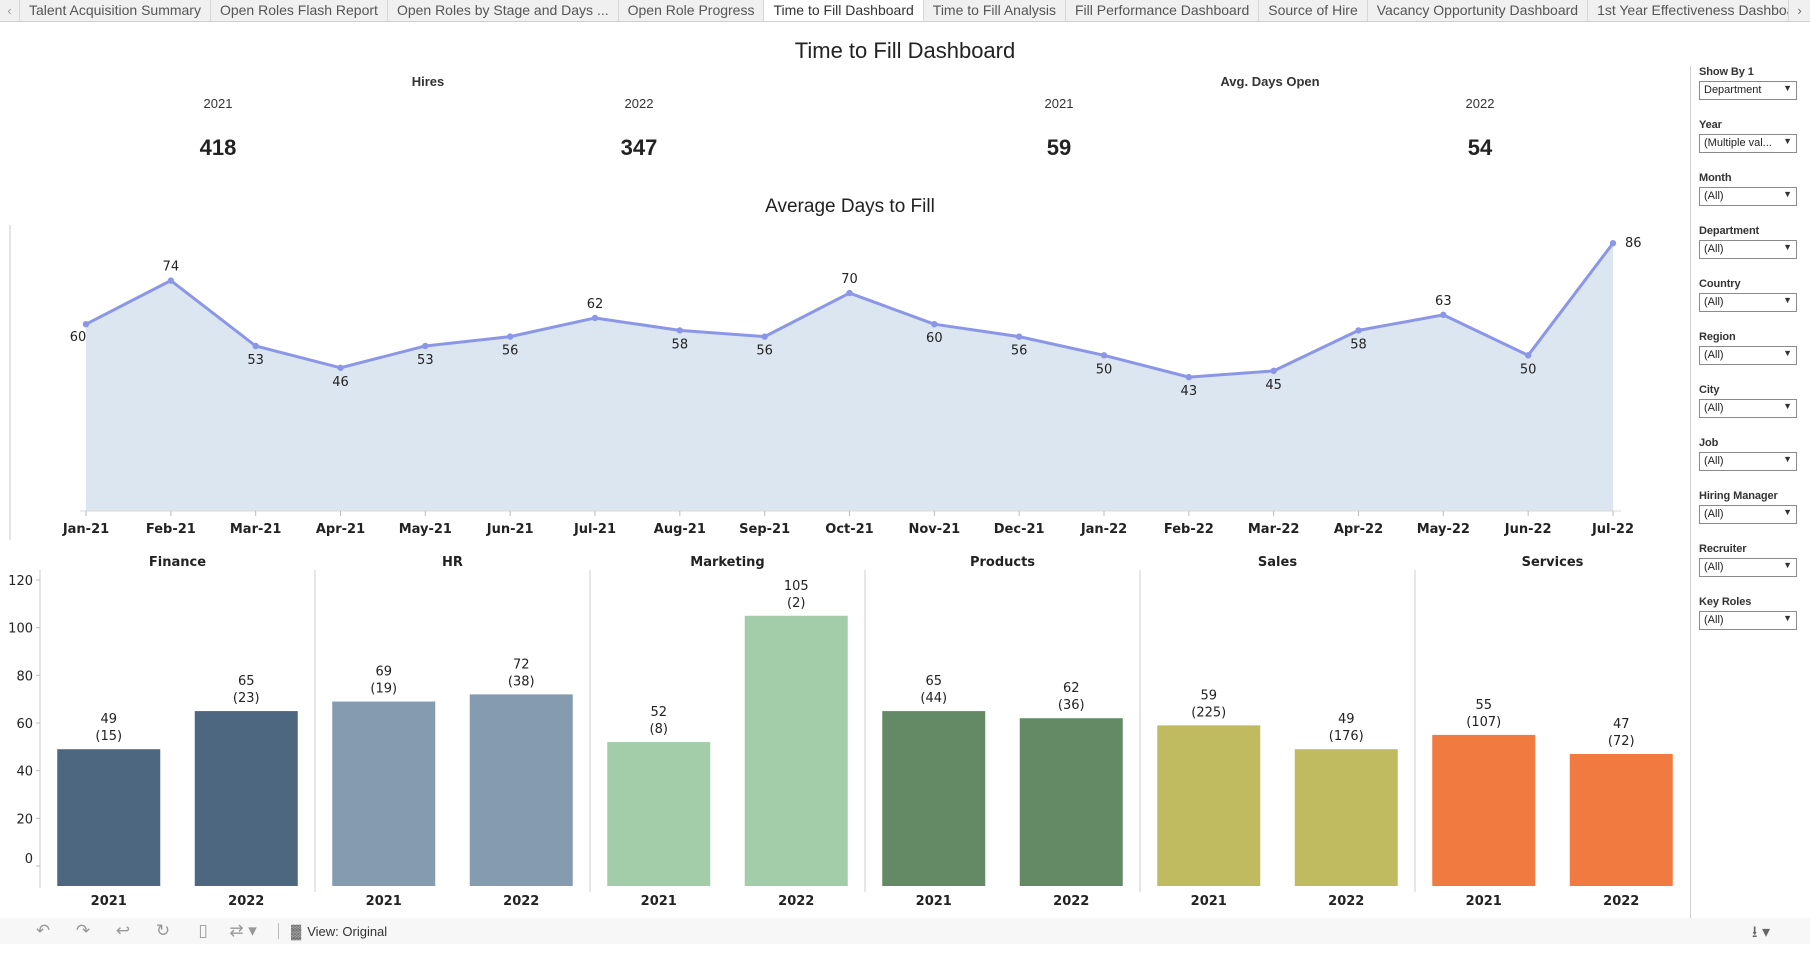 The image size is (1810, 954). I want to click on bar-value-label: 59, so click(1208, 695).